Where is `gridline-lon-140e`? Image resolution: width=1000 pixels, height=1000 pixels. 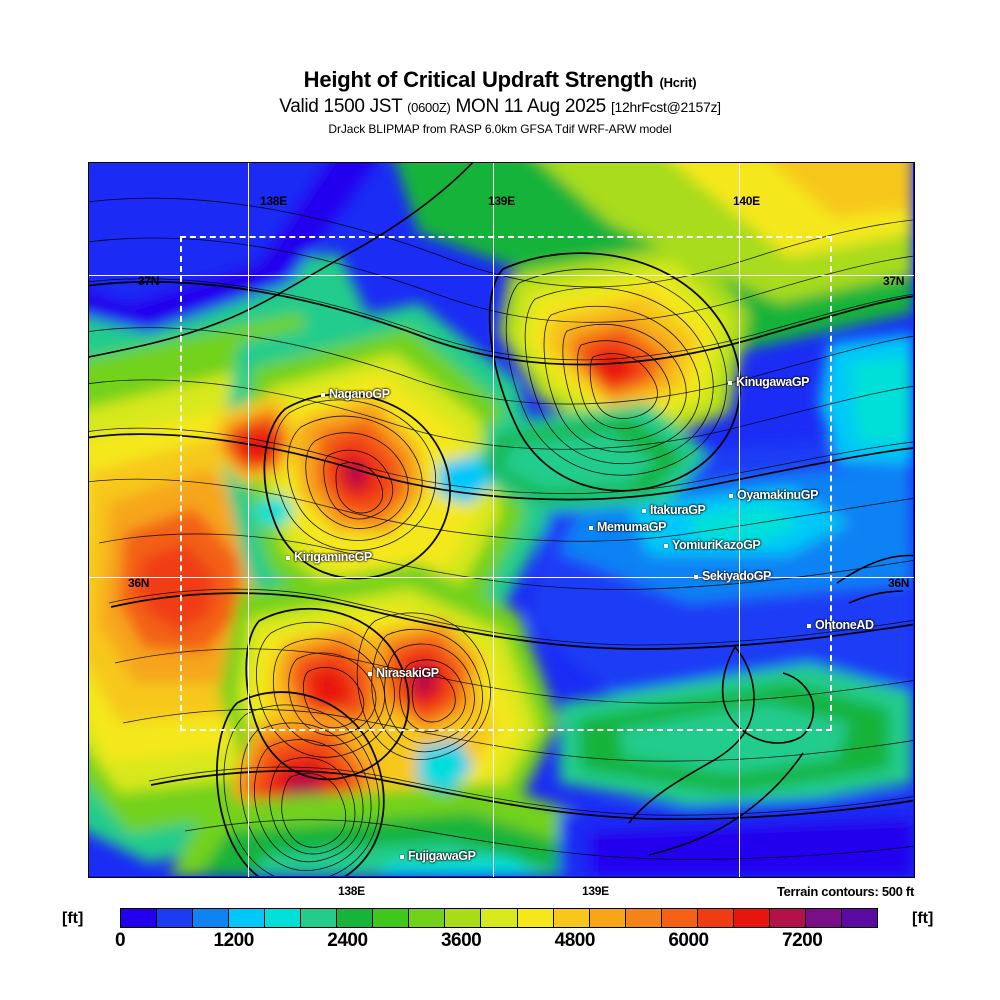 gridline-lon-140e is located at coordinates (739, 520).